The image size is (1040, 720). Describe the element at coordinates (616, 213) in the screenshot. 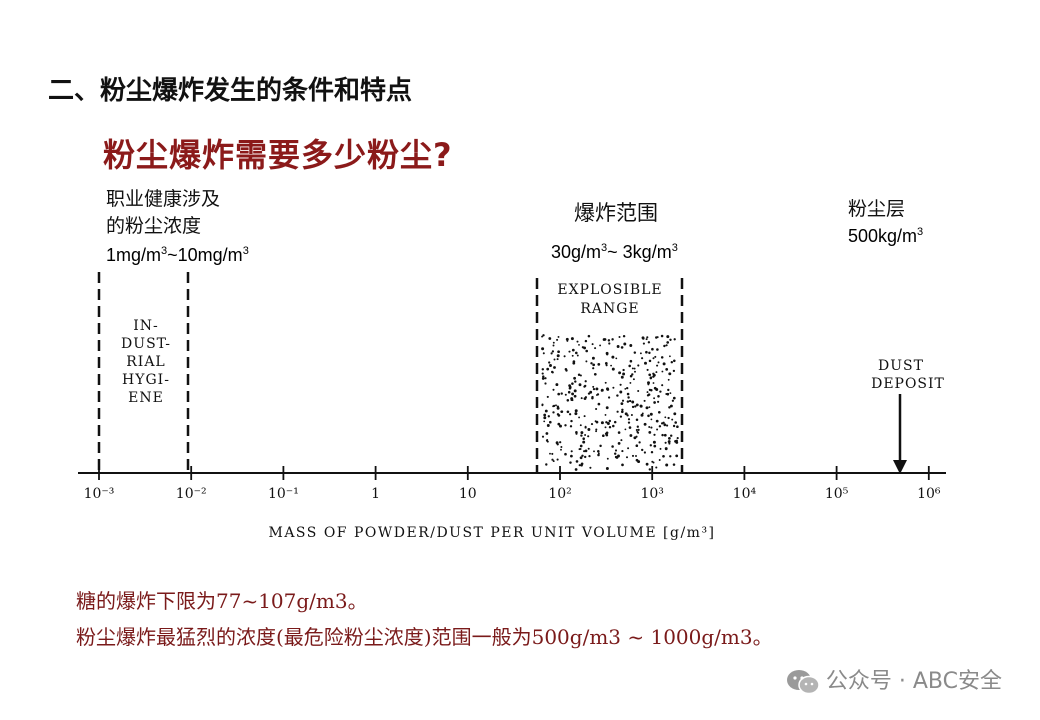

I see `explosion-range-label: 爆炸范围` at that location.